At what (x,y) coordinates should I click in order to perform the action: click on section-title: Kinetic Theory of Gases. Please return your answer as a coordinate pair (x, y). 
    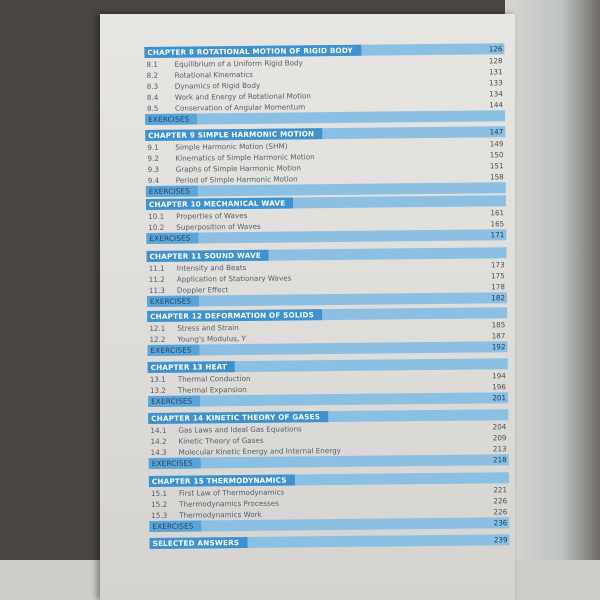
    Looking at the image, I should click on (221, 440).